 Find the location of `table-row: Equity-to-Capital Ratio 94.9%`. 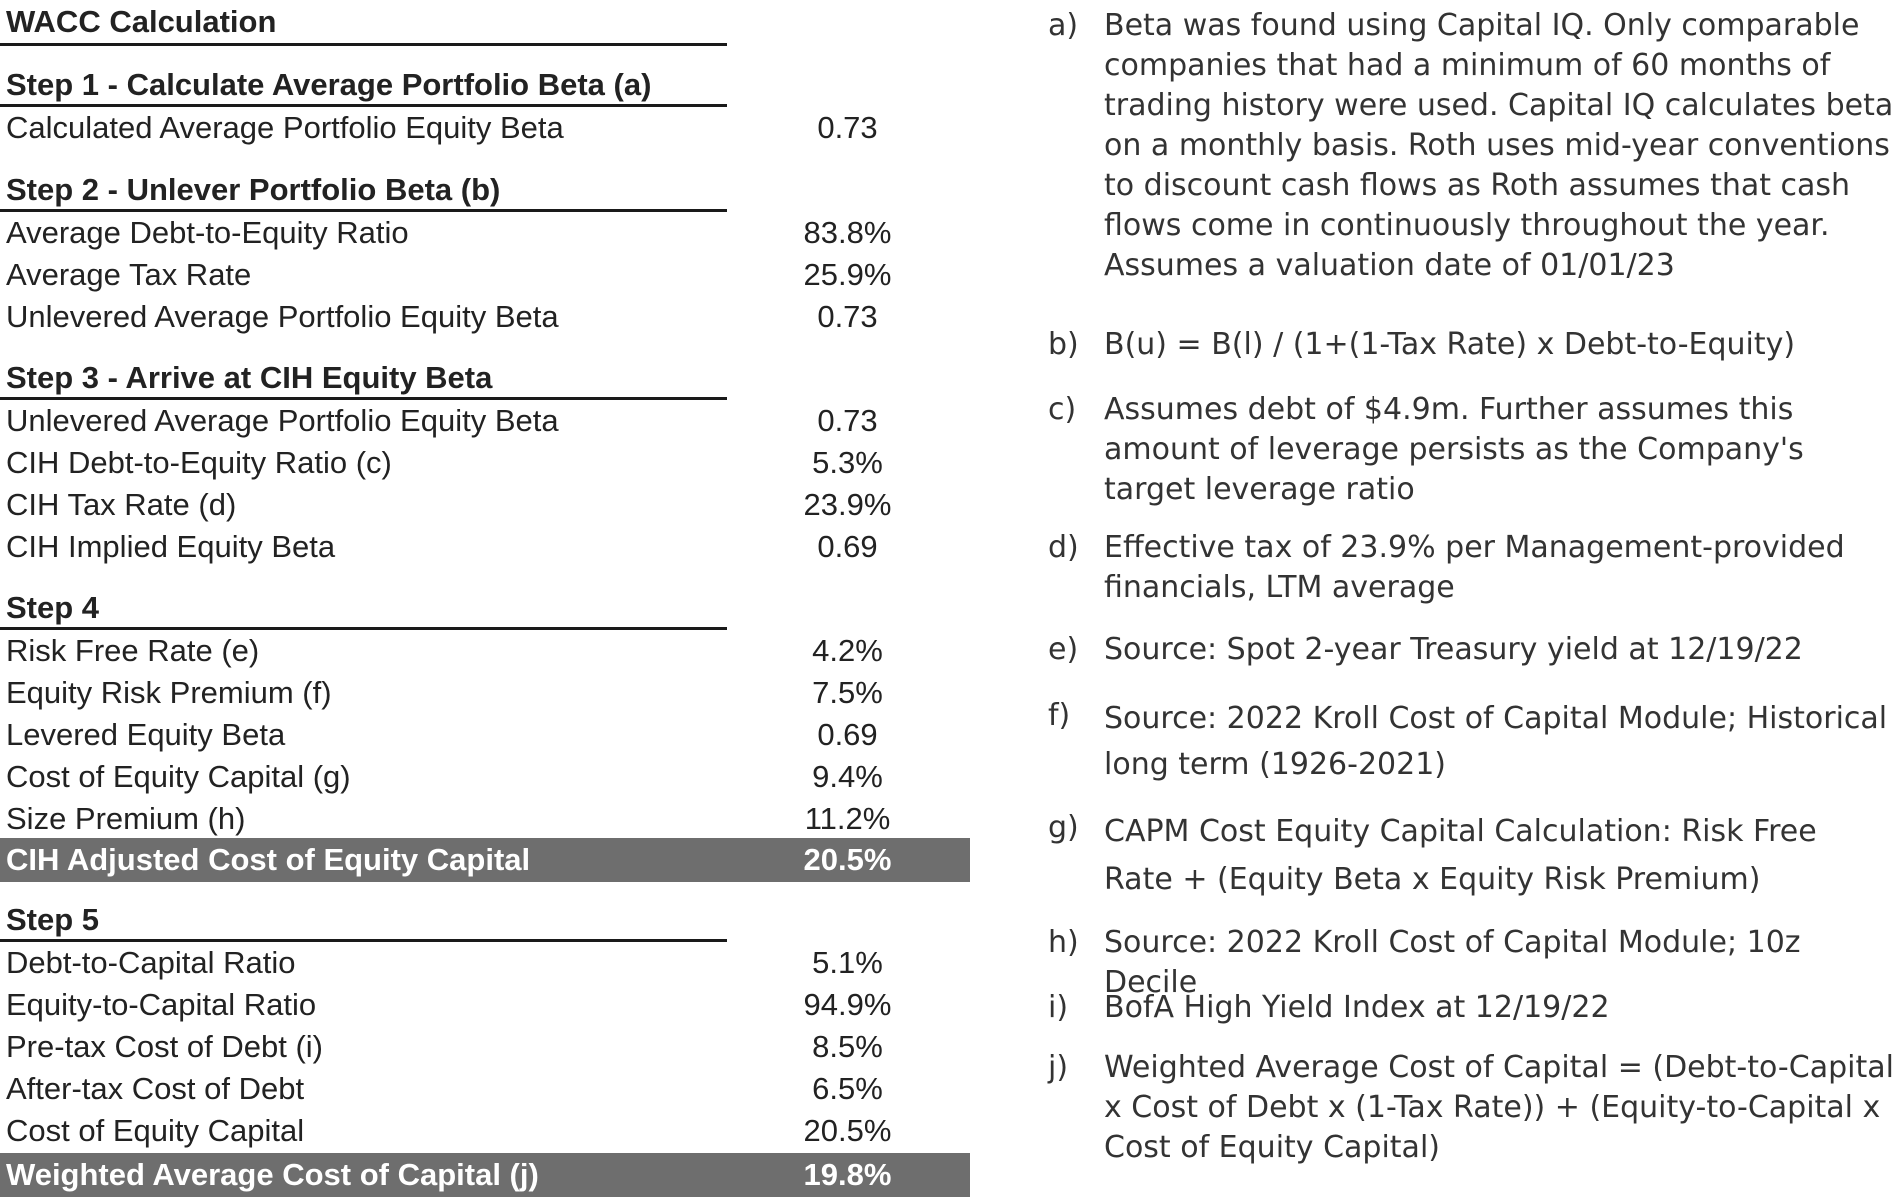

table-row: Equity-to-Capital Ratio 94.9% is located at coordinates (485, 1005).